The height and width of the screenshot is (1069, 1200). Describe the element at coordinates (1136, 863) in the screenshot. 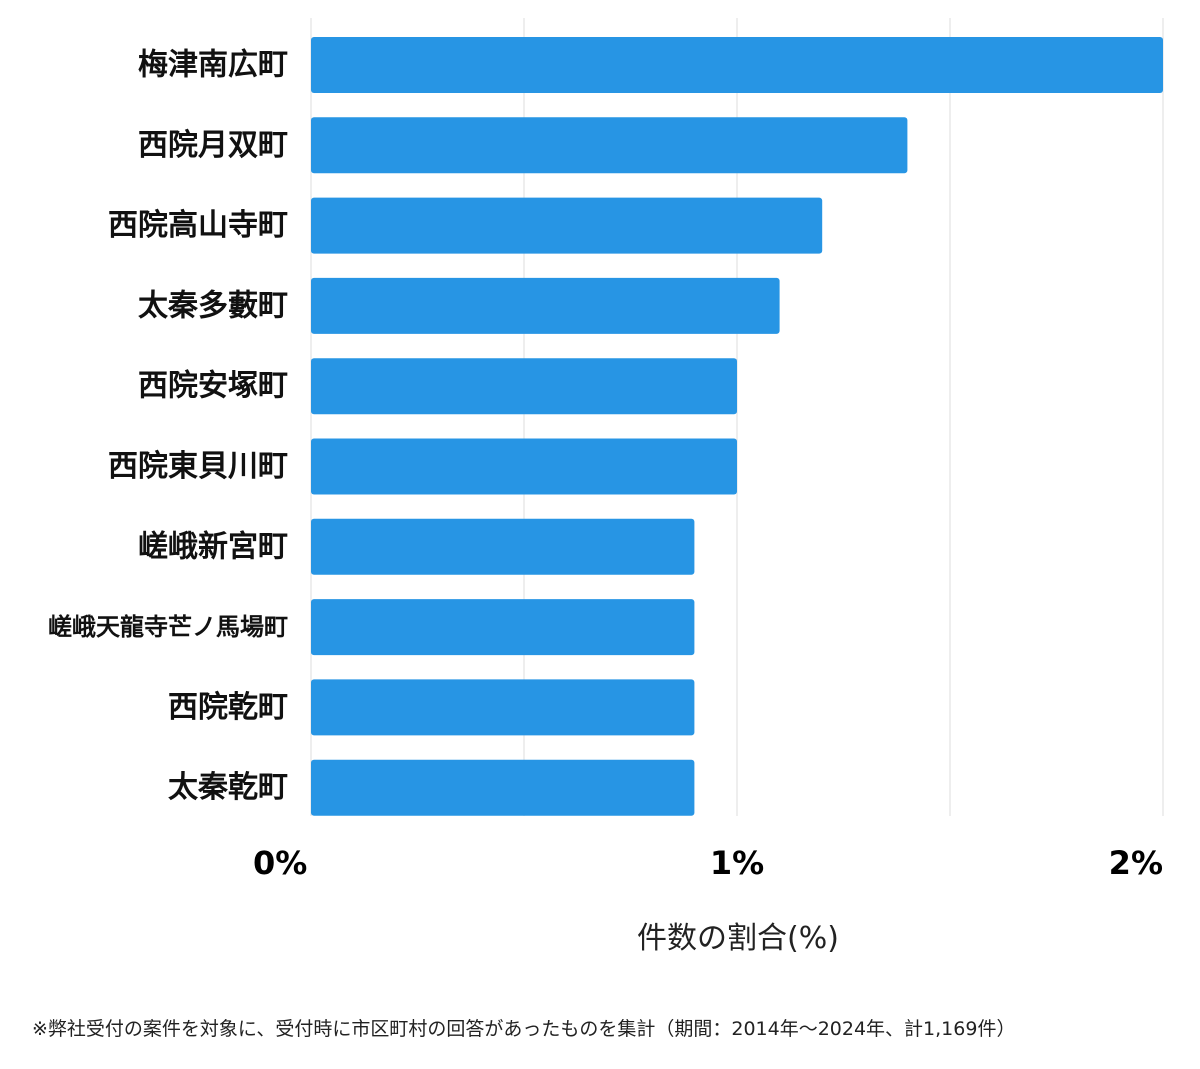

I see `x-tick-label: 2%` at that location.